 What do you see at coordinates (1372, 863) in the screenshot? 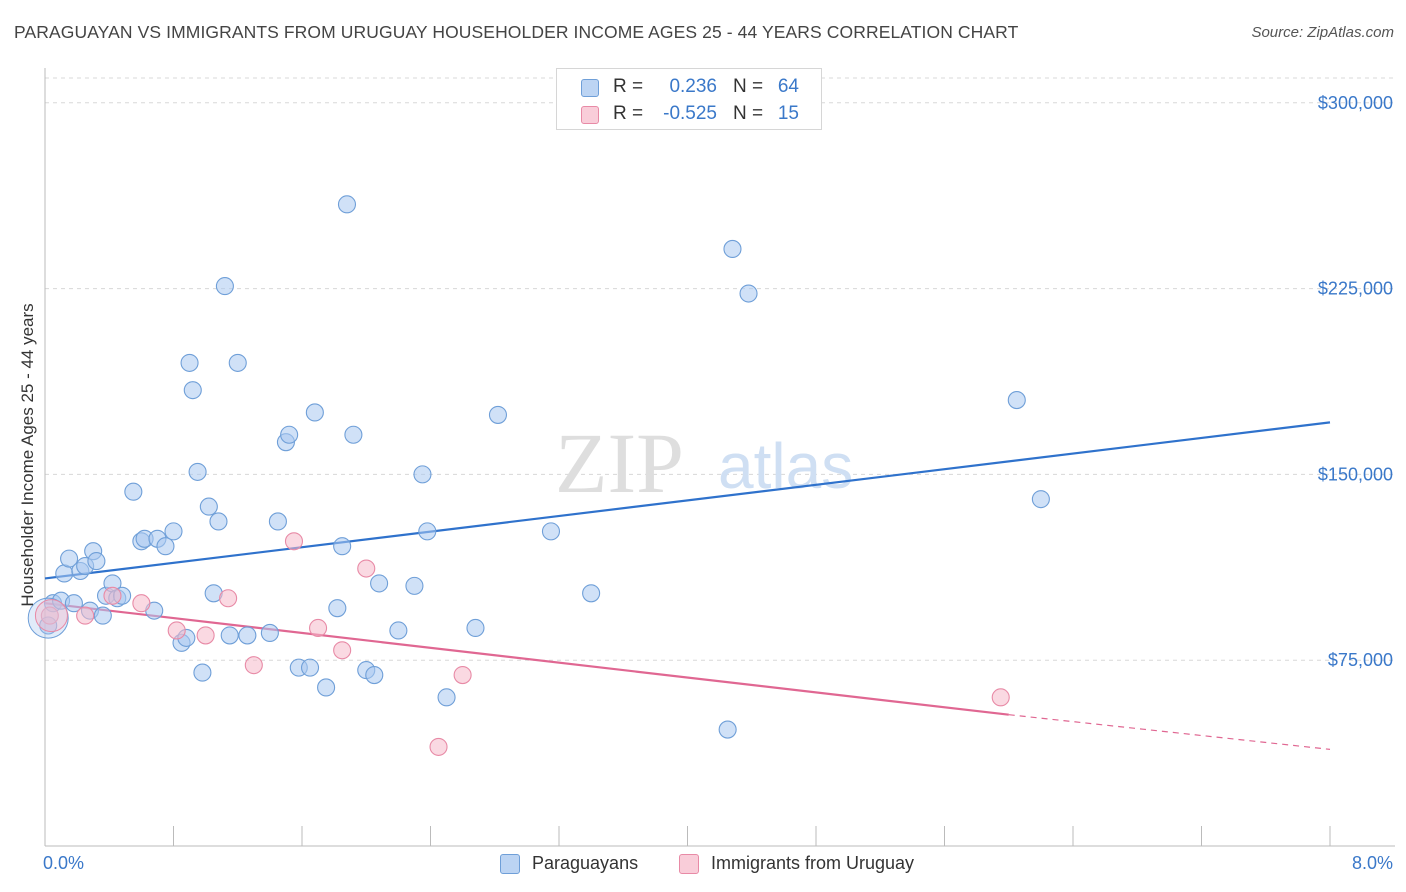
I see `x-tick-label: 8.0%` at bounding box center [1372, 863].